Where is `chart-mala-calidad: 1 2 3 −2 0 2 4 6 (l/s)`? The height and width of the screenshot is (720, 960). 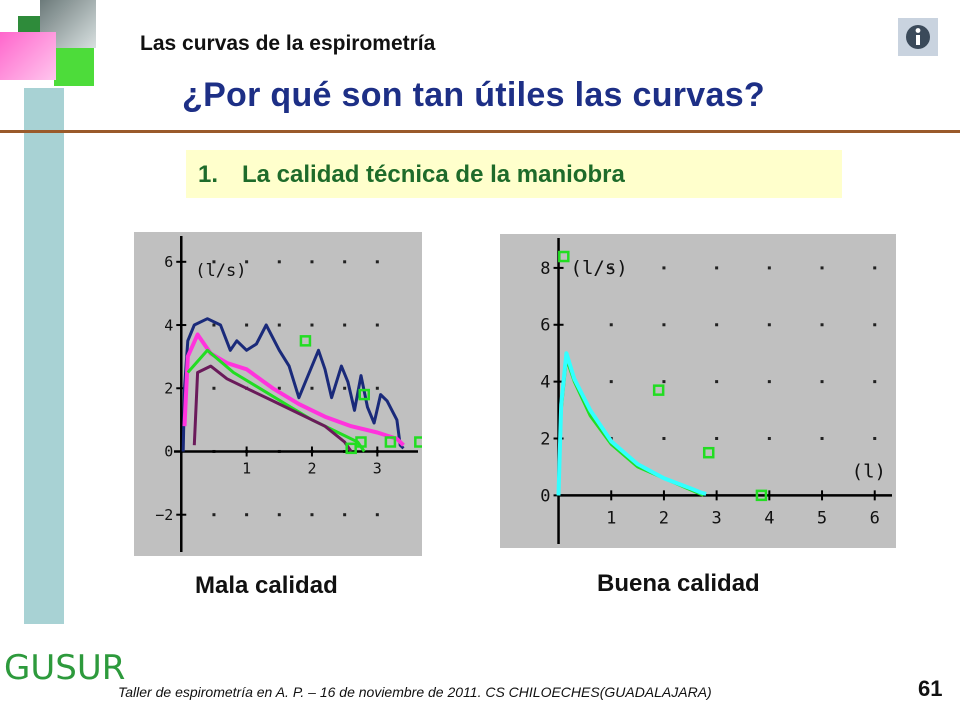
chart-mala-calidad: 1 2 3 −2 0 2 4 6 (l/s) is located at coordinates (278, 394).